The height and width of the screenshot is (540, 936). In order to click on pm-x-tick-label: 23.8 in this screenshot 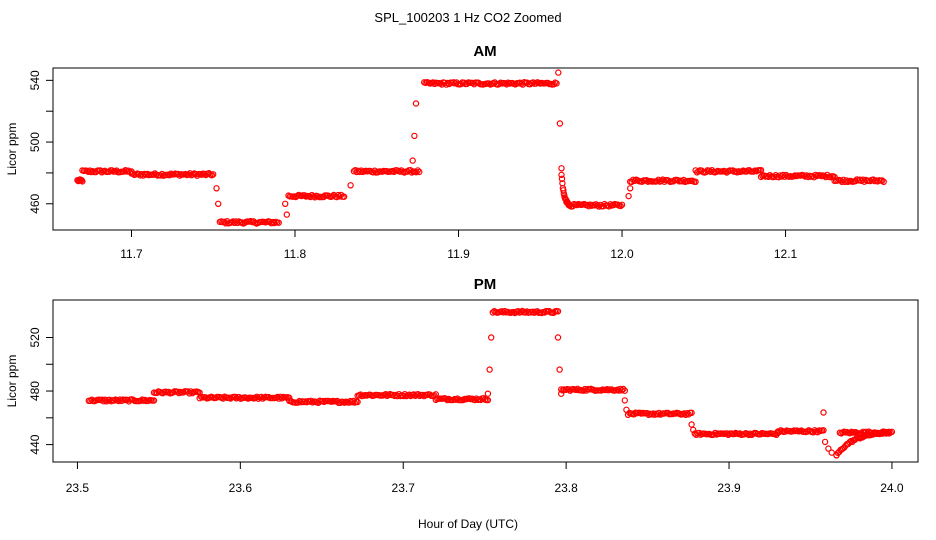, I will do `click(566, 488)`.